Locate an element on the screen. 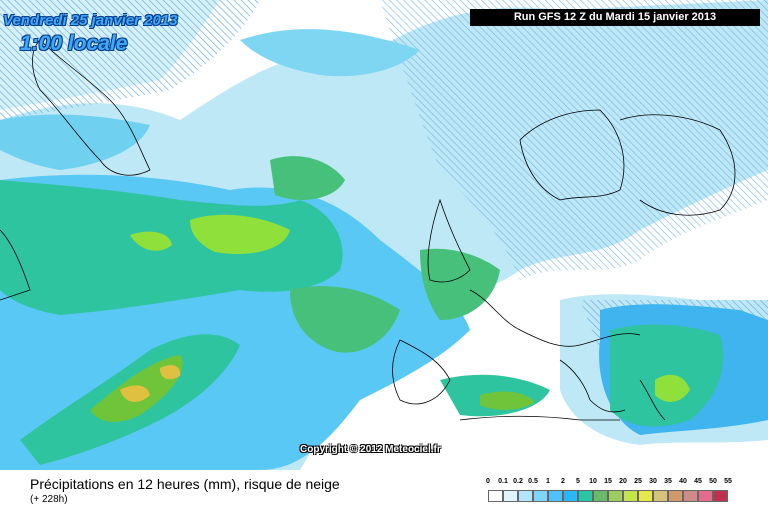 The image size is (768, 512). legend-label: 0.1 is located at coordinates (503, 481).